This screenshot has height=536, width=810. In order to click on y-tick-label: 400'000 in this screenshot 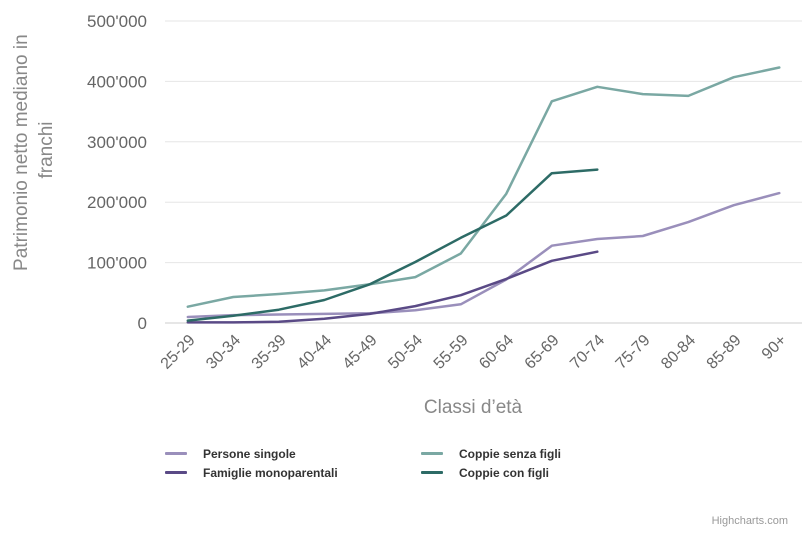, I will do `click(117, 81)`.